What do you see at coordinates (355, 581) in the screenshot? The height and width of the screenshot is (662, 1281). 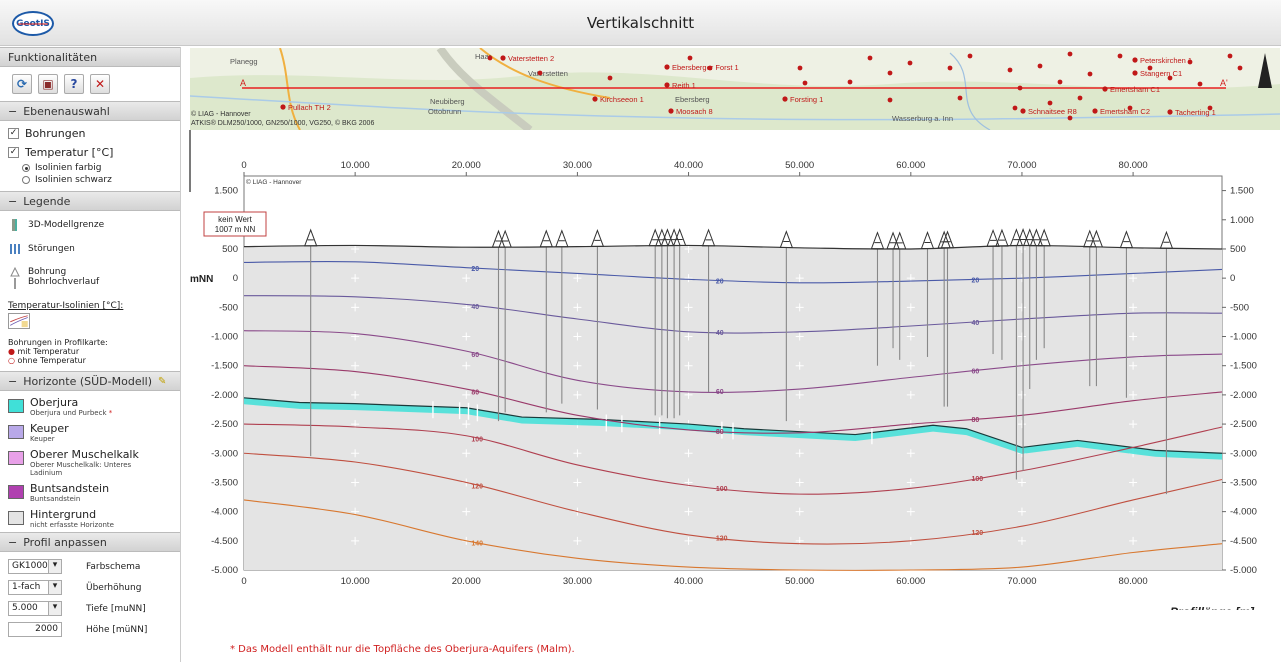 I see `x-tick-label-bottom: 10.000` at bounding box center [355, 581].